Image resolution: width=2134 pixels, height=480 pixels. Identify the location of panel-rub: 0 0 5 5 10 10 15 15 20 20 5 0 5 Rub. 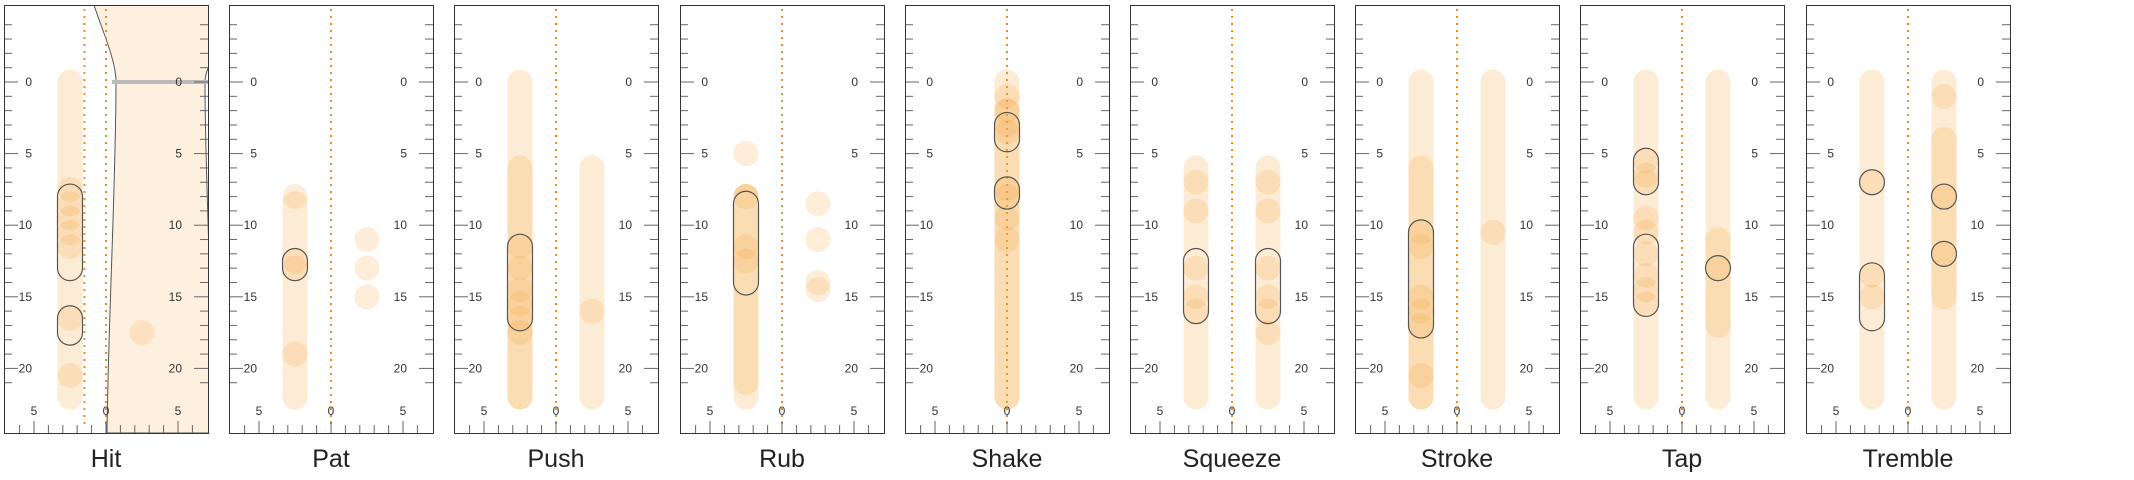
(782, 239).